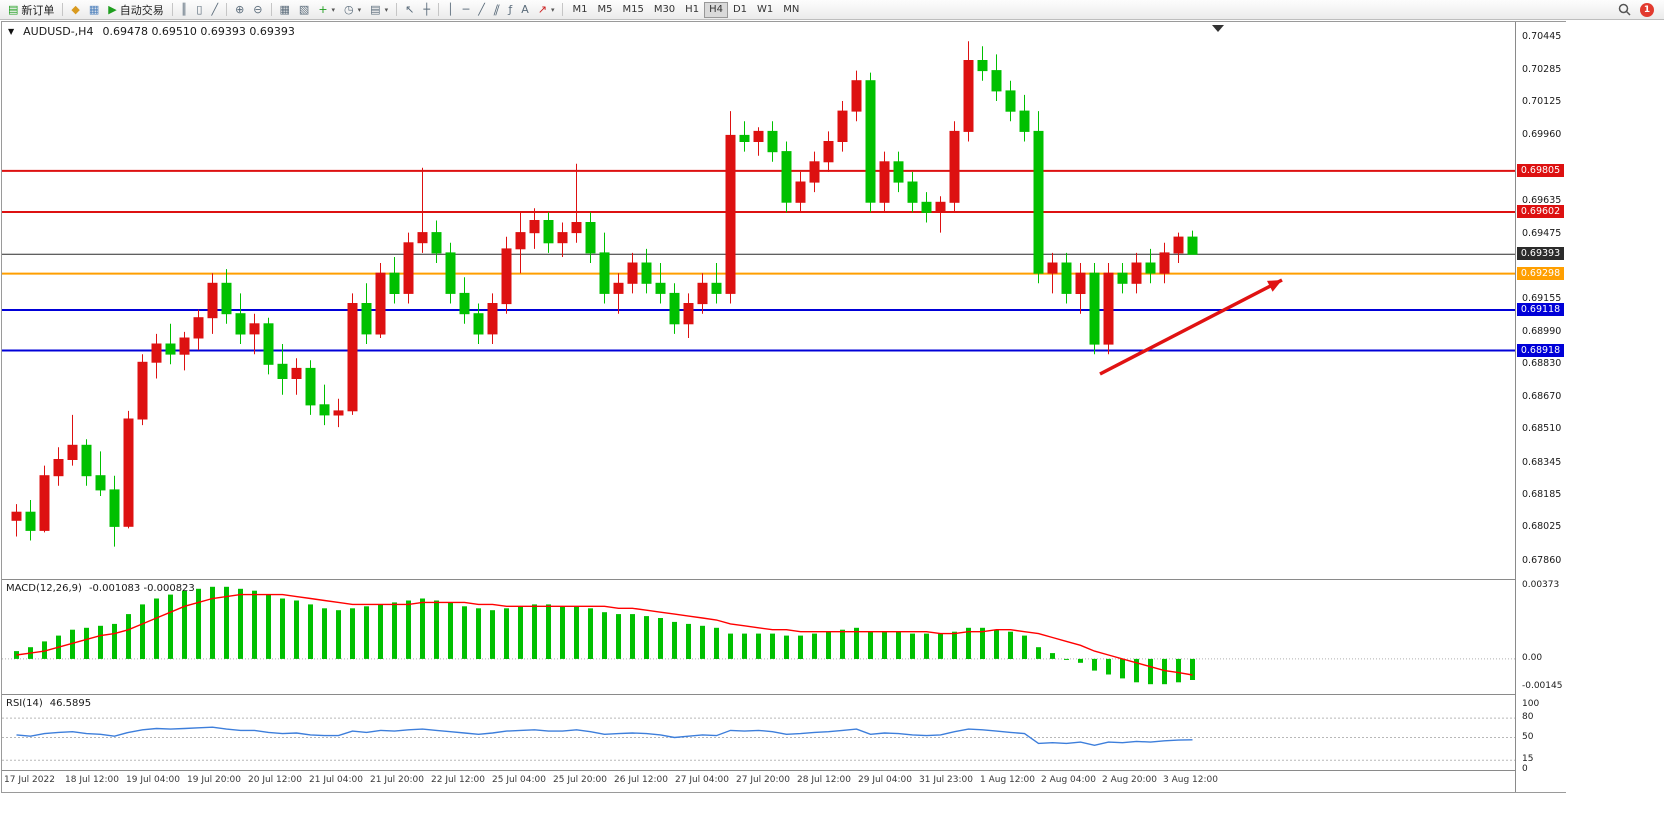  I want to click on panel-splitter-rsi, so click(758, 694).